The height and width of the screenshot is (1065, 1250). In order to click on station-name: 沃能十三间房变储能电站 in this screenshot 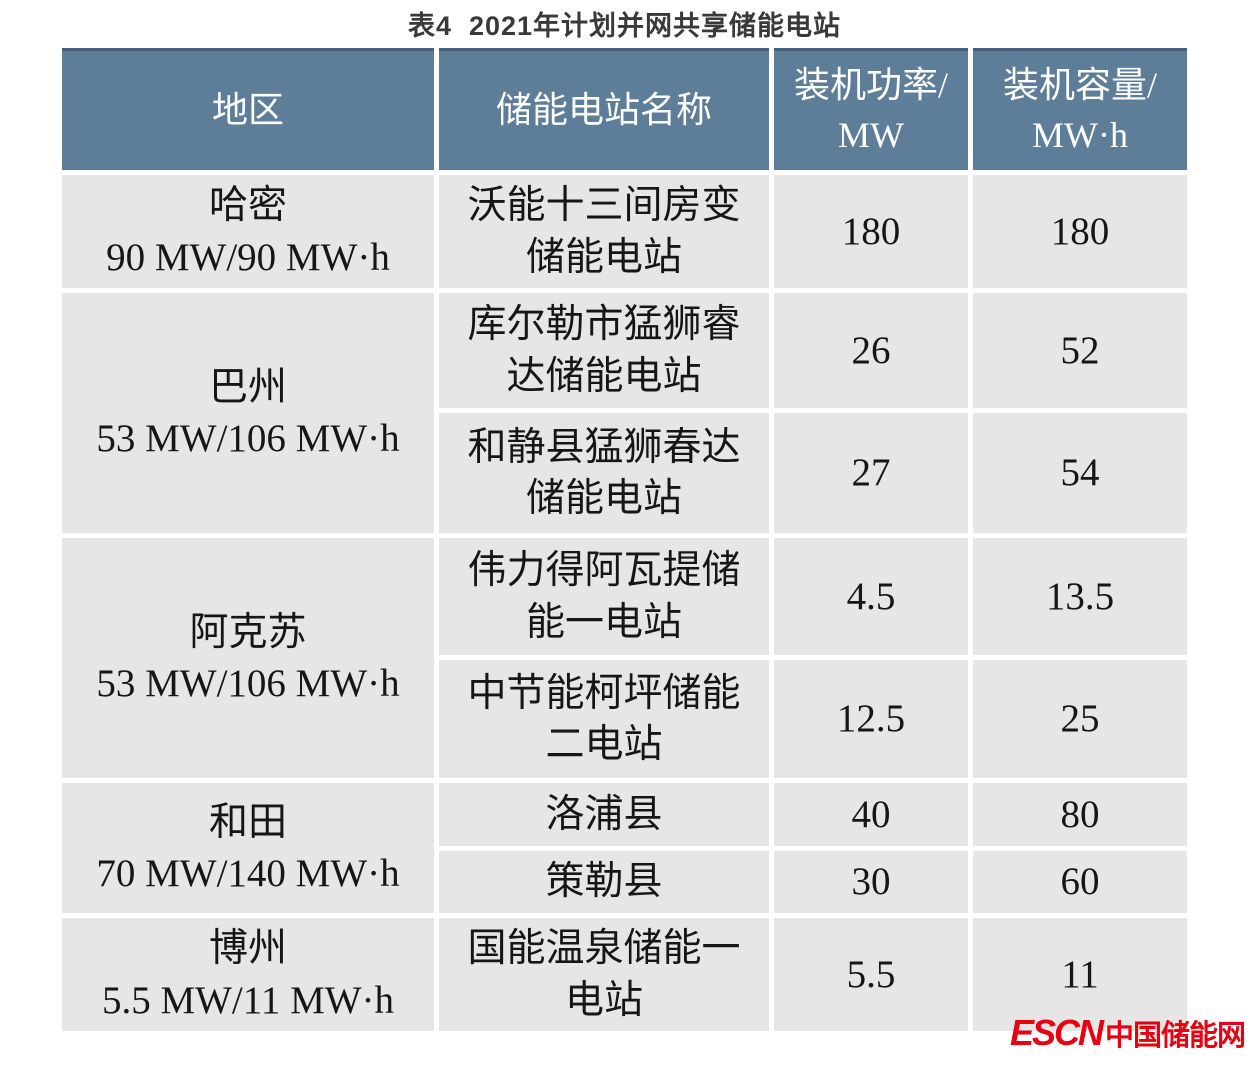, I will do `click(604, 231)`.